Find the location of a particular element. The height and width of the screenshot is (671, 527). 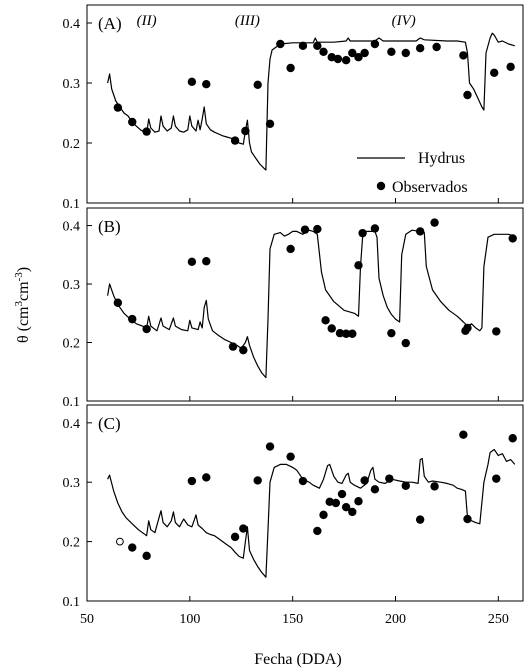

x-tick-label: 250 is located at coordinates (498, 619).